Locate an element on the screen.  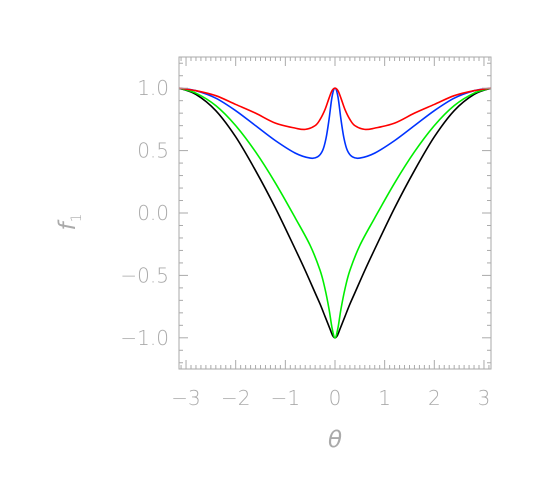
y-tick-label: 1.0 is located at coordinates (153, 88).